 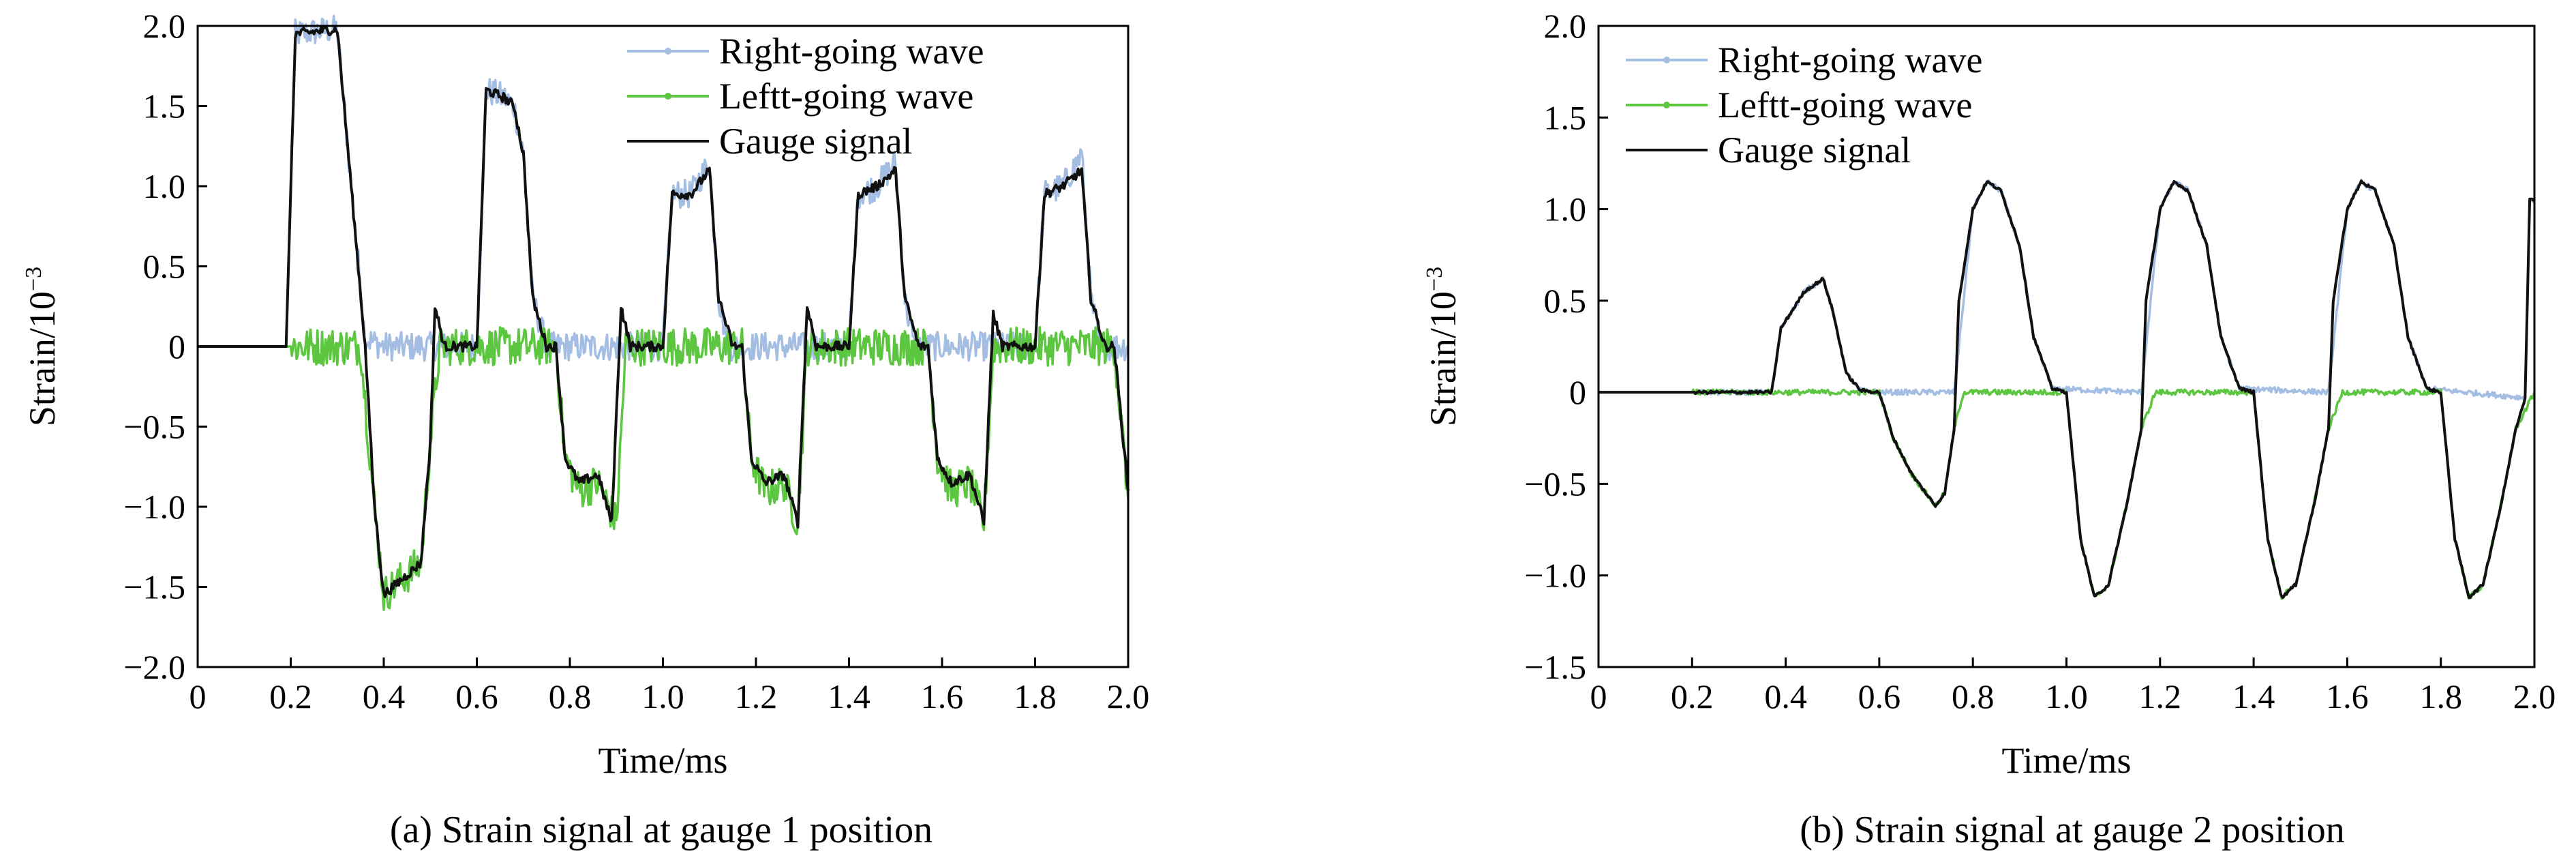 I want to click on y-tick-labels: −2.0 −1.5 −1.0 −0.5 0 0.5 1.0 1.5 2.0, so click(x=154, y=346).